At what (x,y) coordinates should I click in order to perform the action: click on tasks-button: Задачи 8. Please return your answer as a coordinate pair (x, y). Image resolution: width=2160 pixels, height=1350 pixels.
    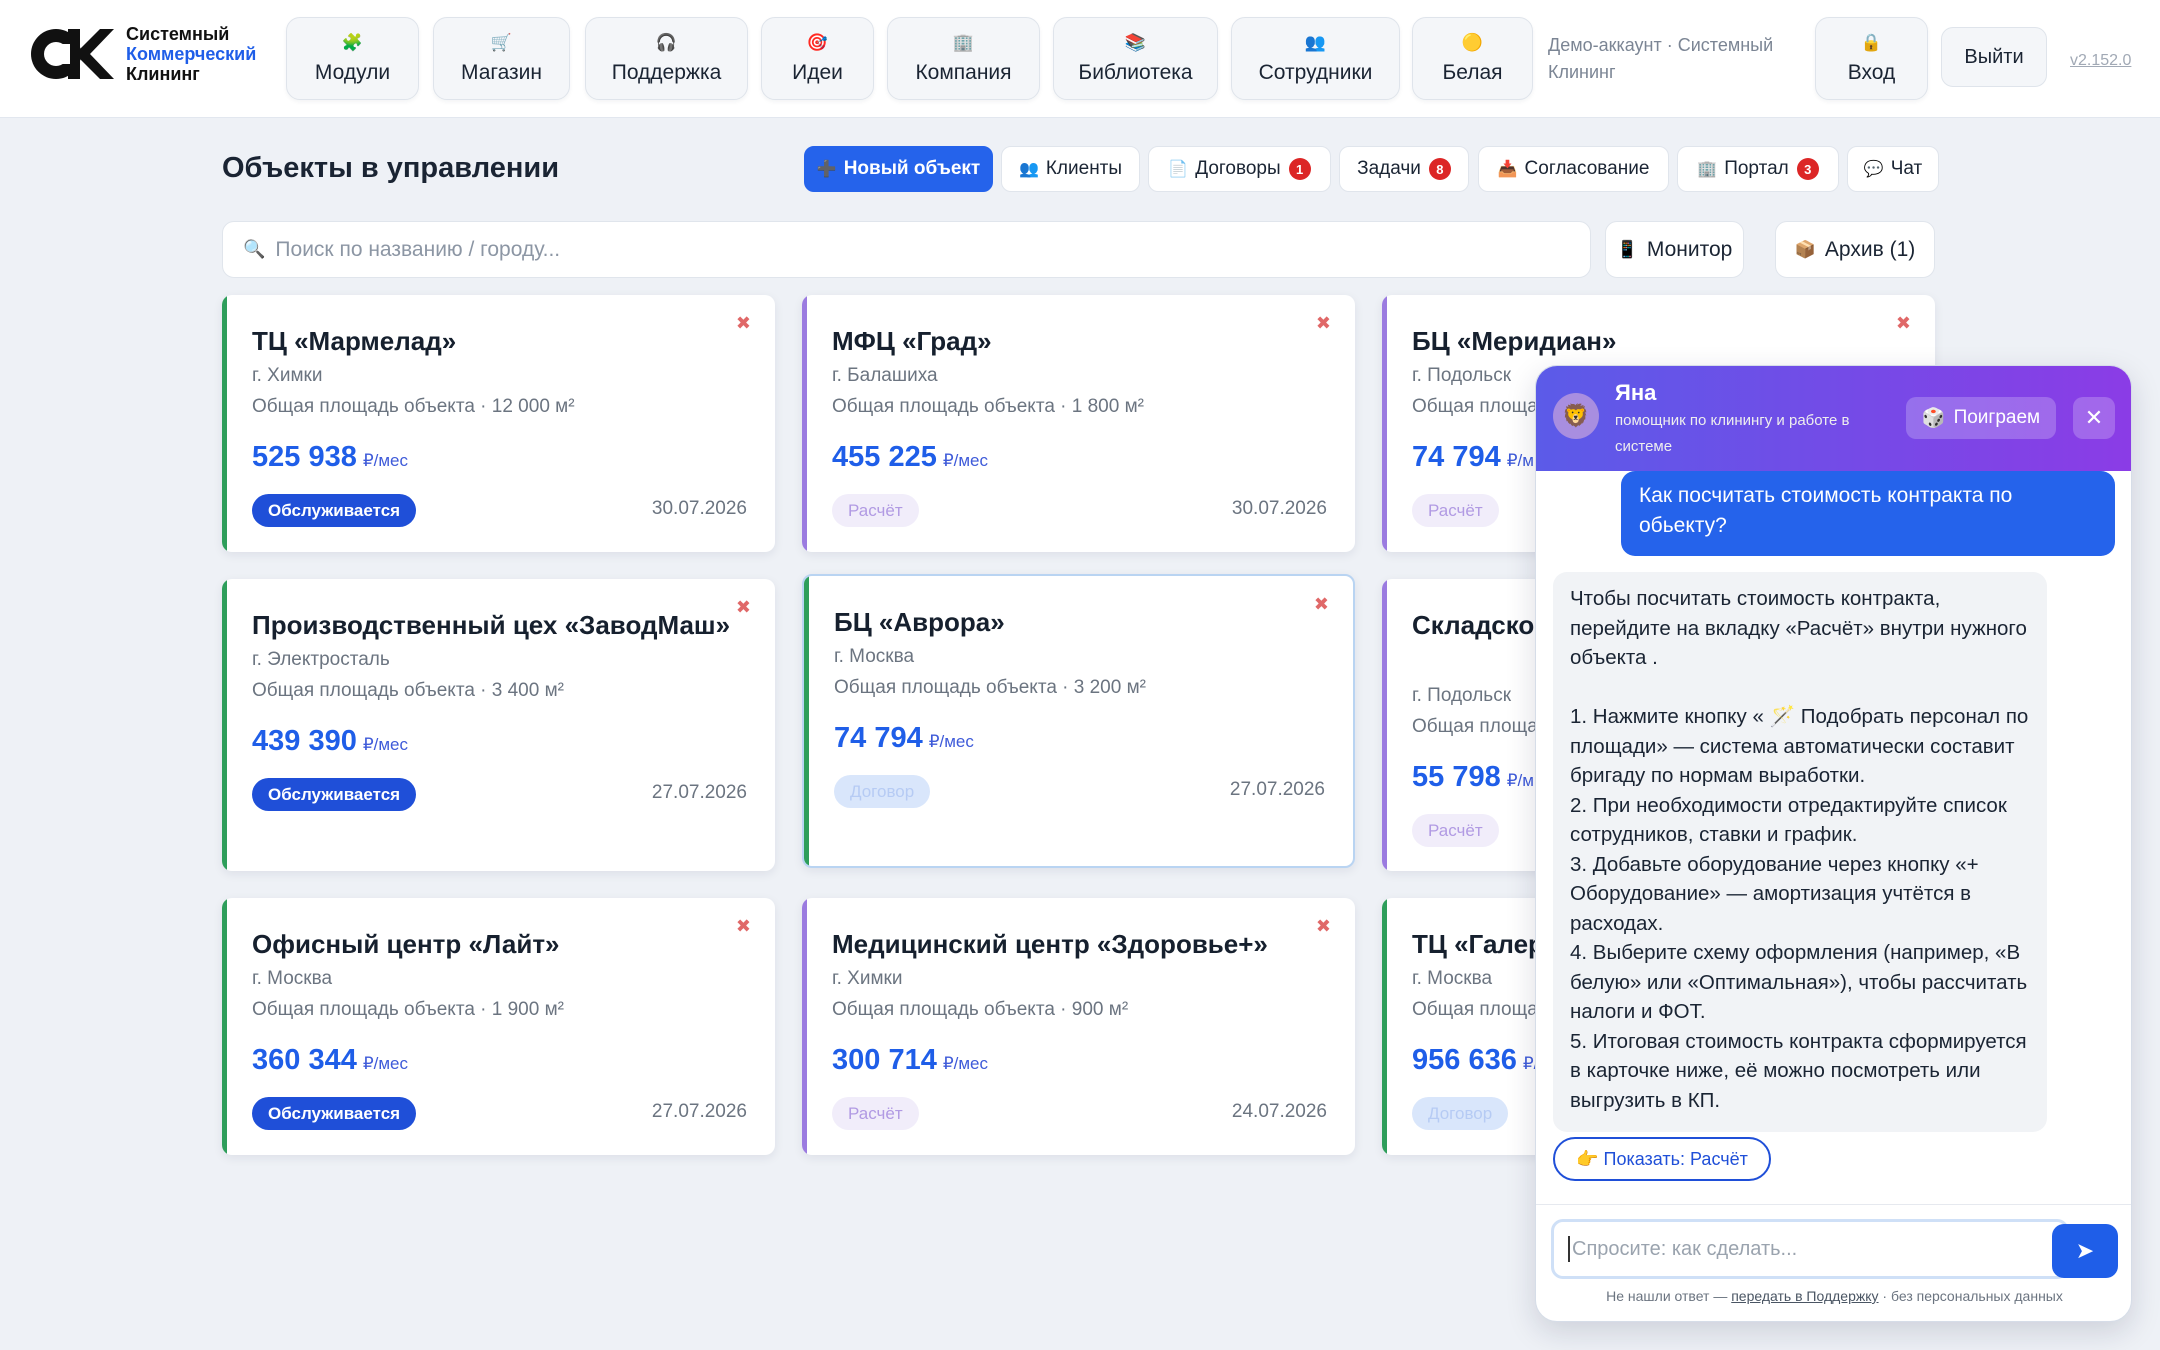
    Looking at the image, I should click on (1404, 169).